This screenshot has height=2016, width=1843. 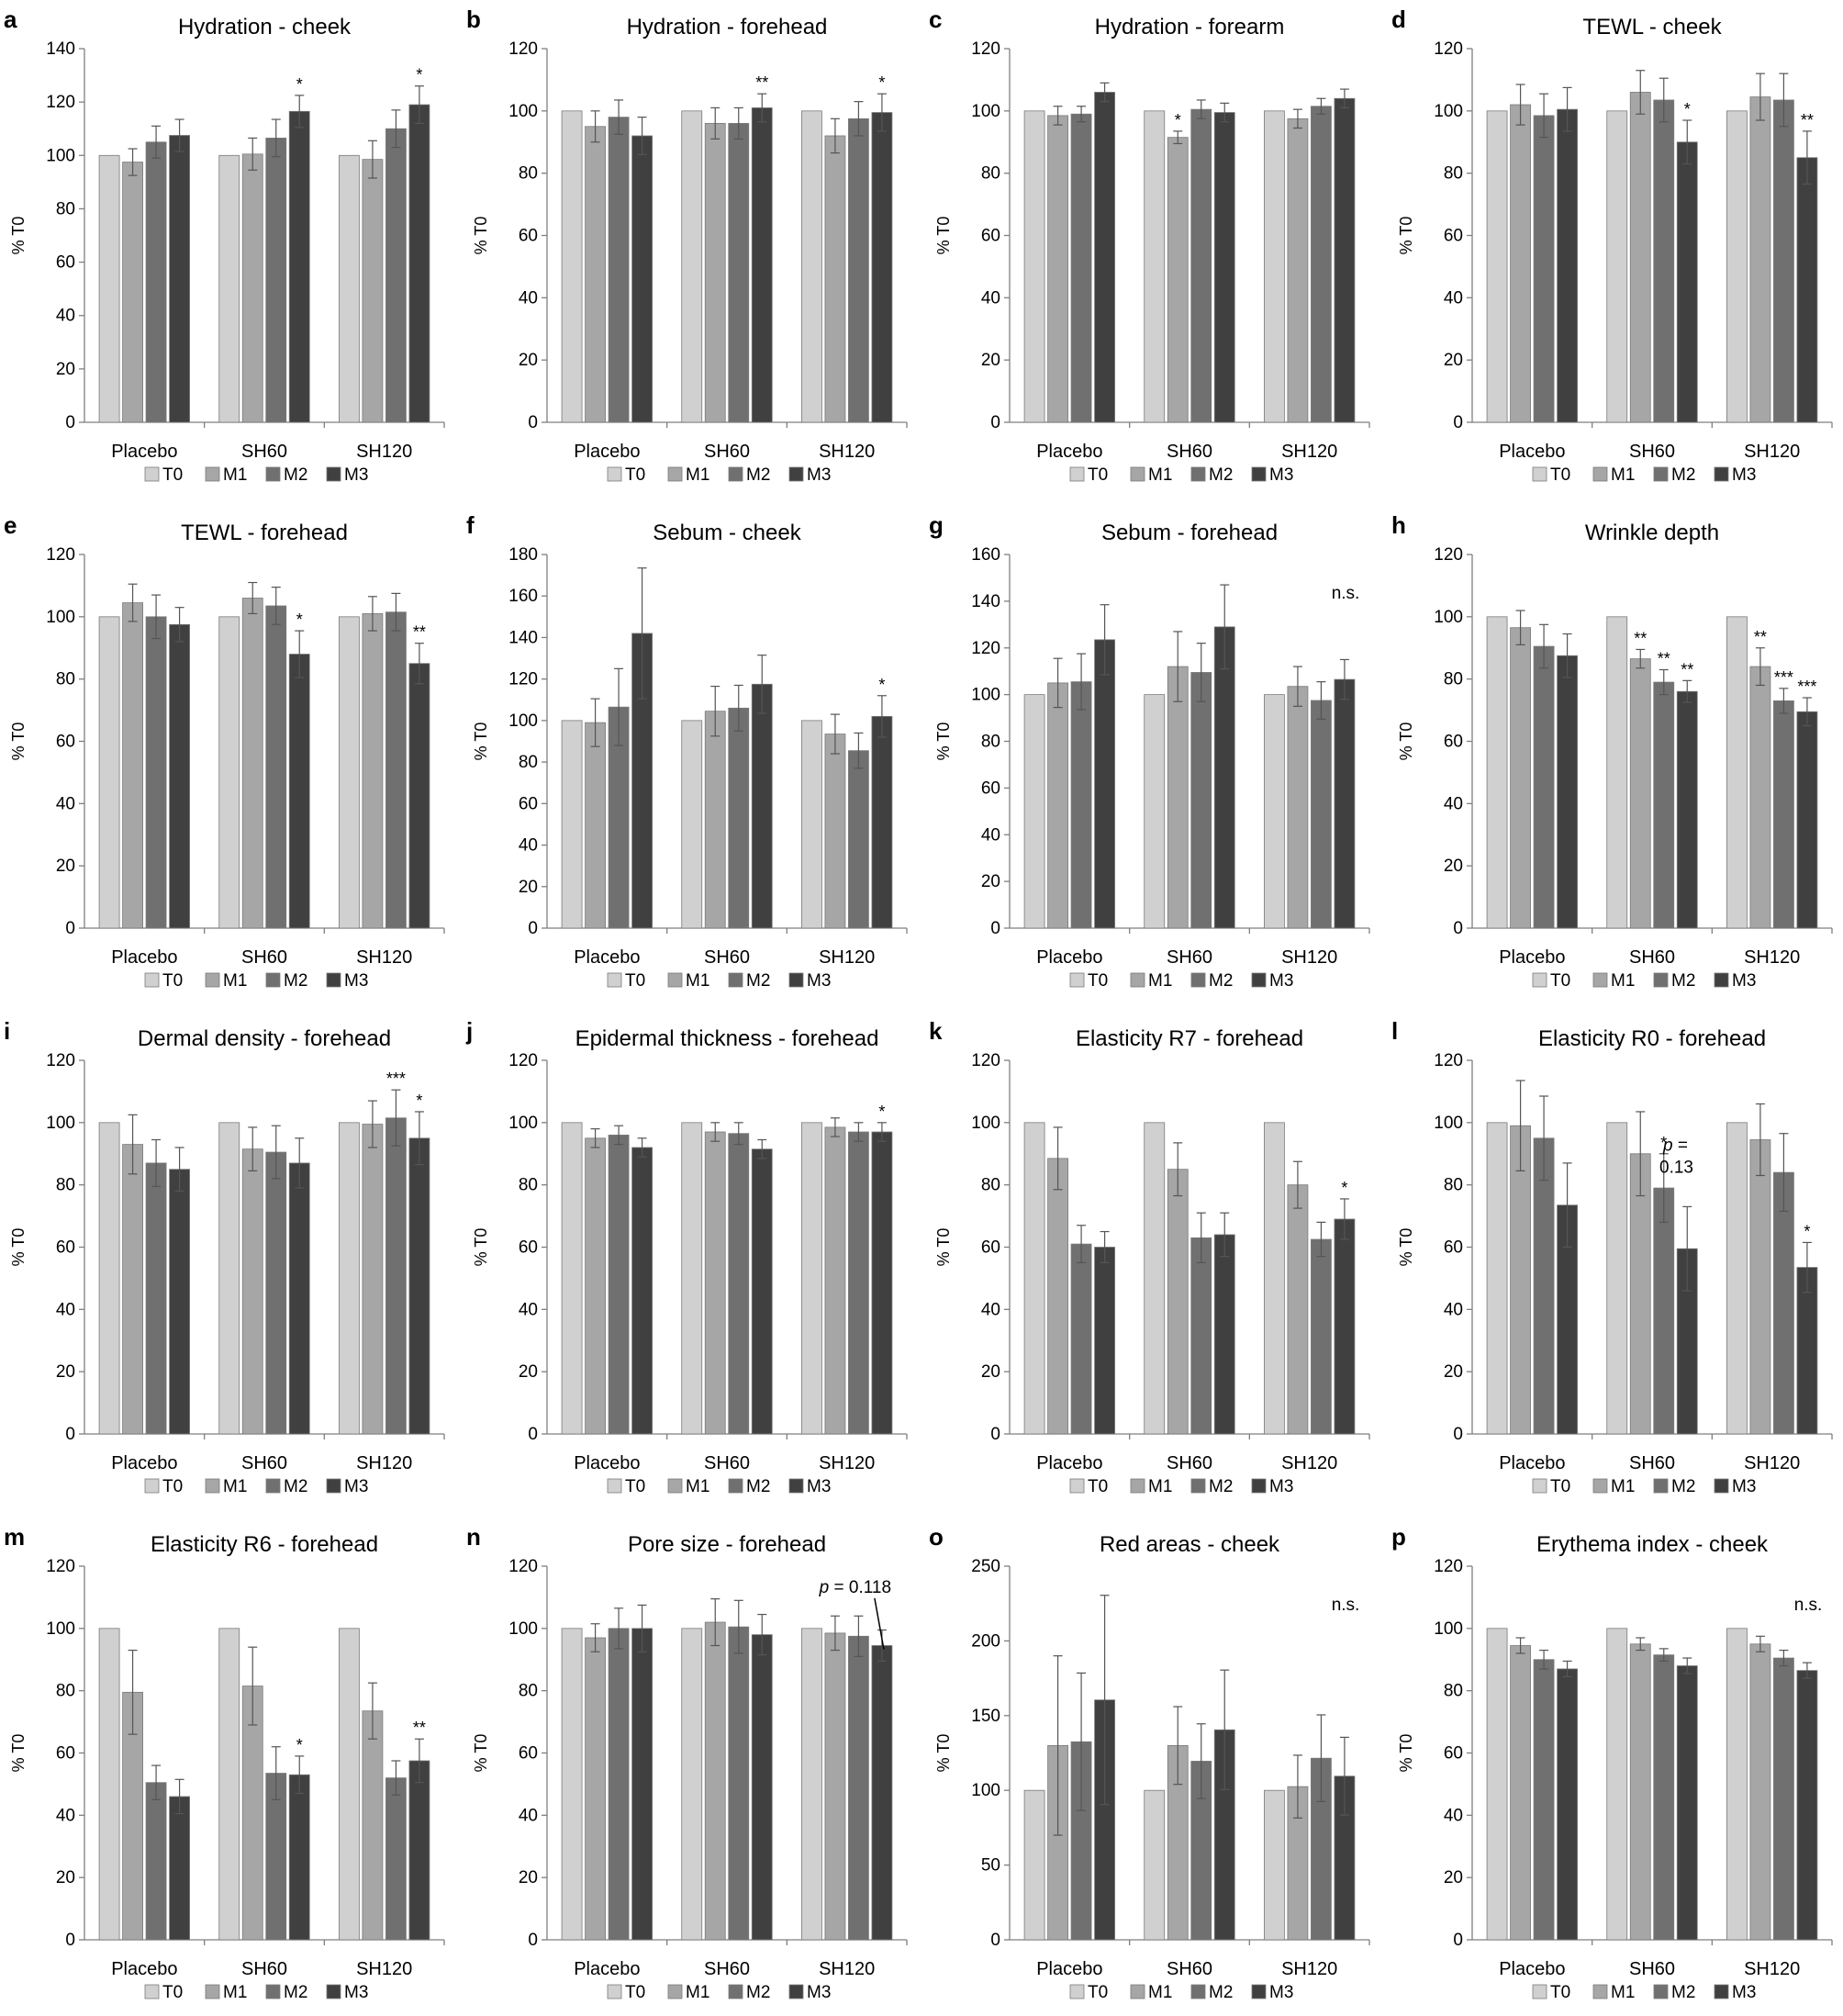 What do you see at coordinates (855, 1587) in the screenshot?
I see `p-value-annotation: p = 0.118` at bounding box center [855, 1587].